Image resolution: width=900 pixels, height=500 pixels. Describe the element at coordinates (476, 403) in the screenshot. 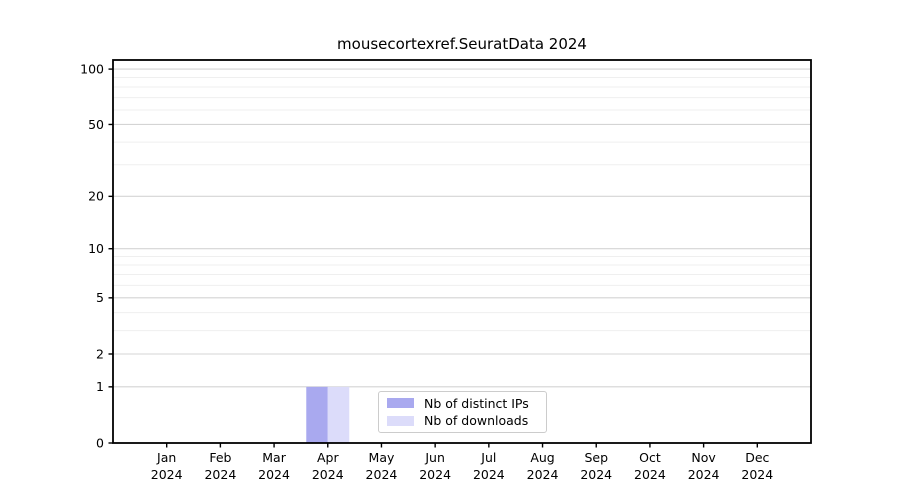

I see `legend-label-distinct-ips: Nb of distinct IPs` at that location.